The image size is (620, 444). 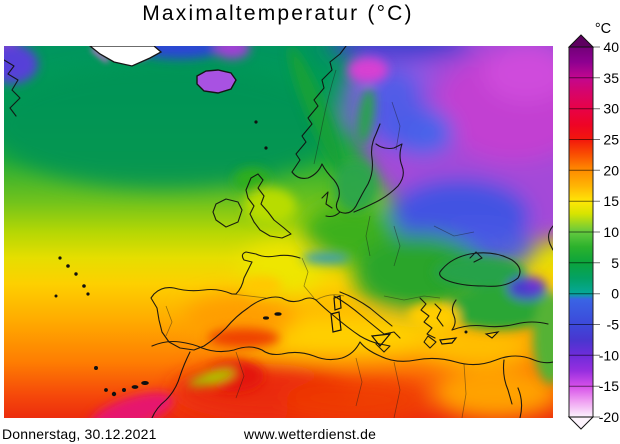 I want to click on cyprus-island, so click(x=492, y=335).